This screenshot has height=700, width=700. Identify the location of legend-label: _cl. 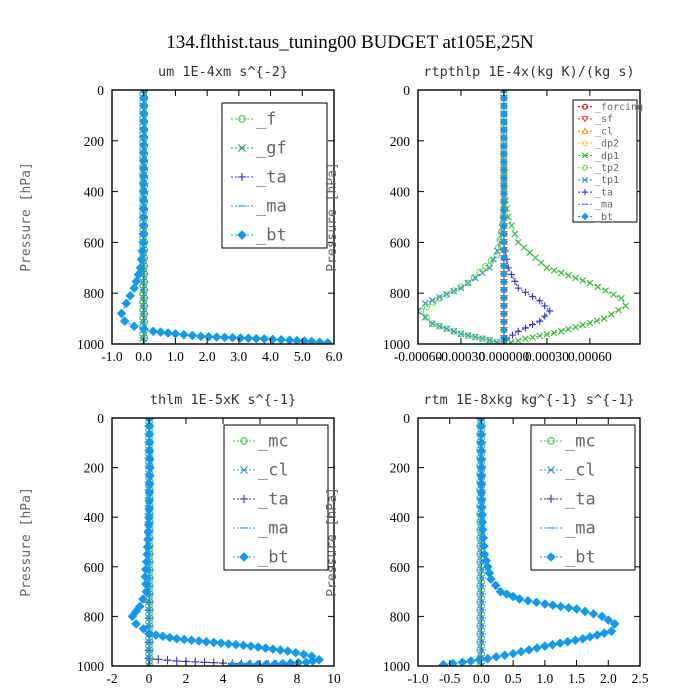
(273, 471).